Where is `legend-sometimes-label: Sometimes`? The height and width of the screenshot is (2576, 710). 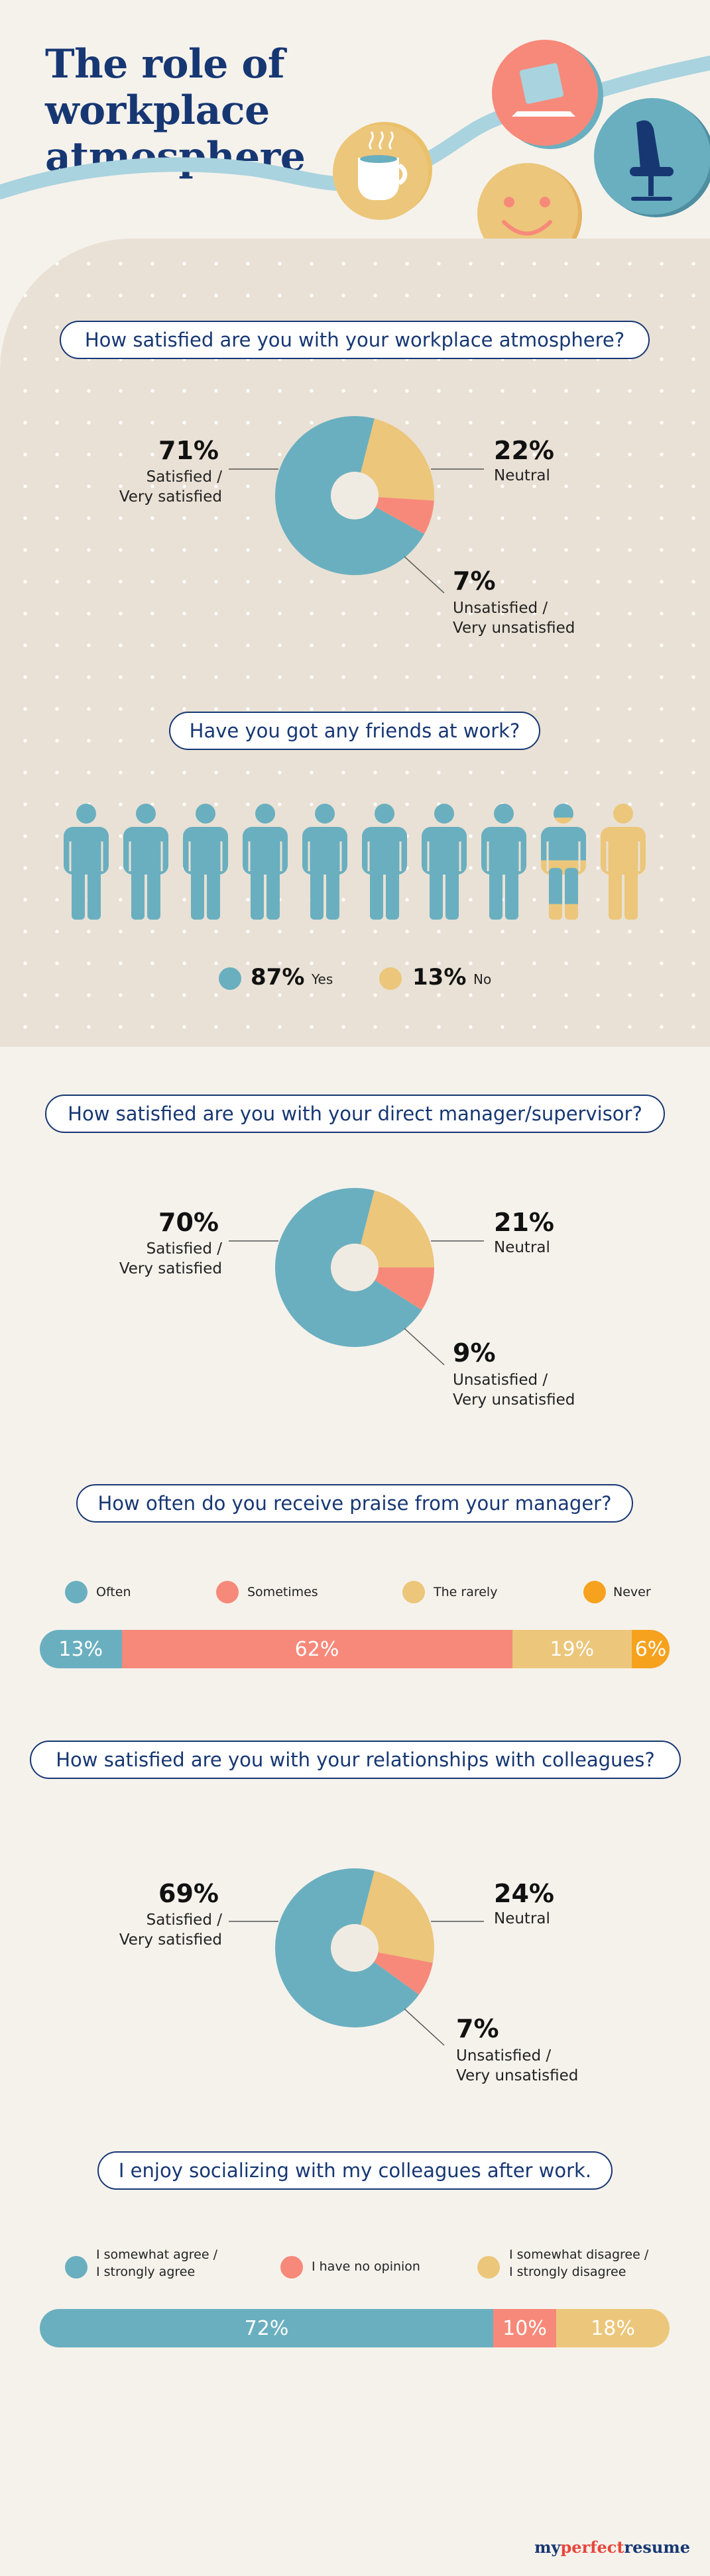
legend-sometimes-label: Sometimes is located at coordinates (282, 1592).